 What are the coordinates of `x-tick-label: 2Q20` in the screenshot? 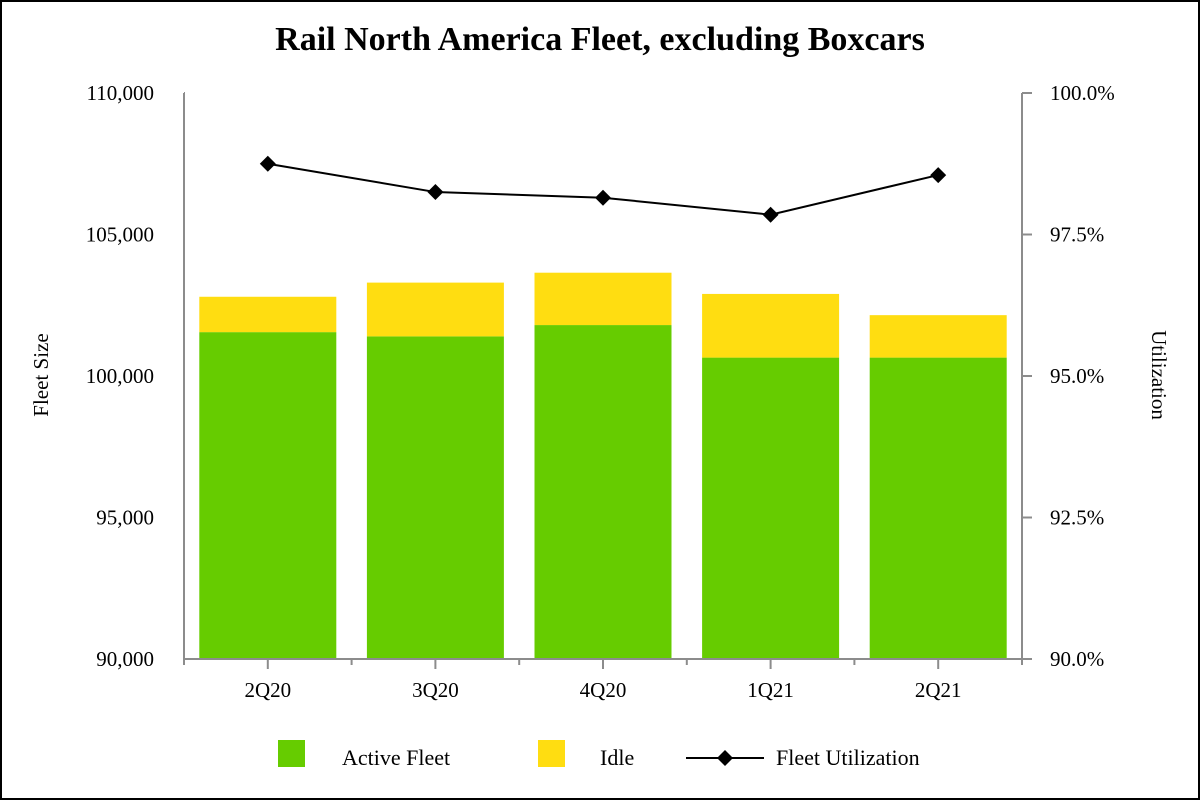 It's located at (267, 690).